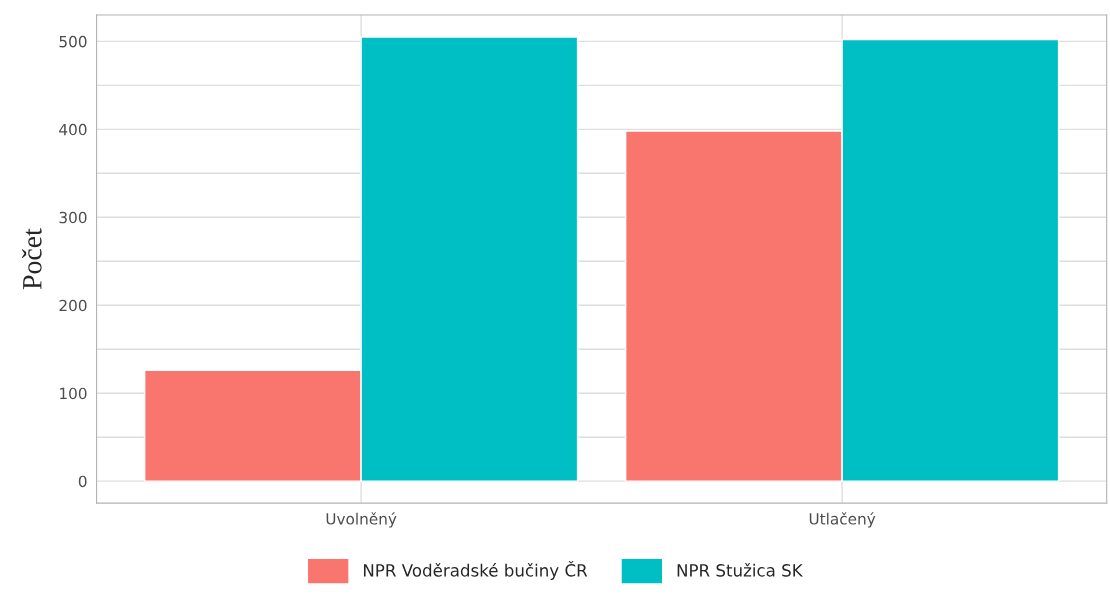 The height and width of the screenshot is (599, 1110). Describe the element at coordinates (361, 520) in the screenshot. I see `x-tick-label: Uvolněný` at that location.